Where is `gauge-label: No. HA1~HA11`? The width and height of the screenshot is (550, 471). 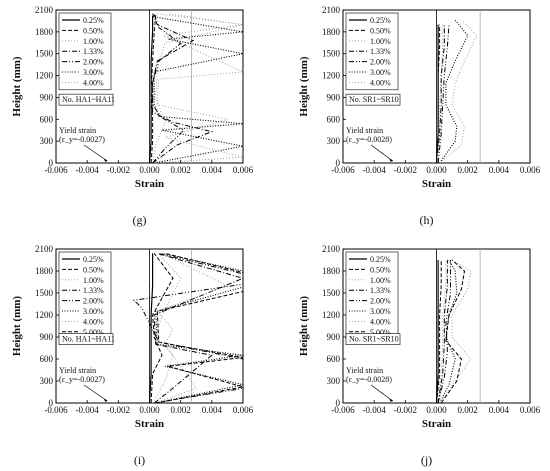
gauge-label: No. HA1~HA11 is located at coordinates (88, 339).